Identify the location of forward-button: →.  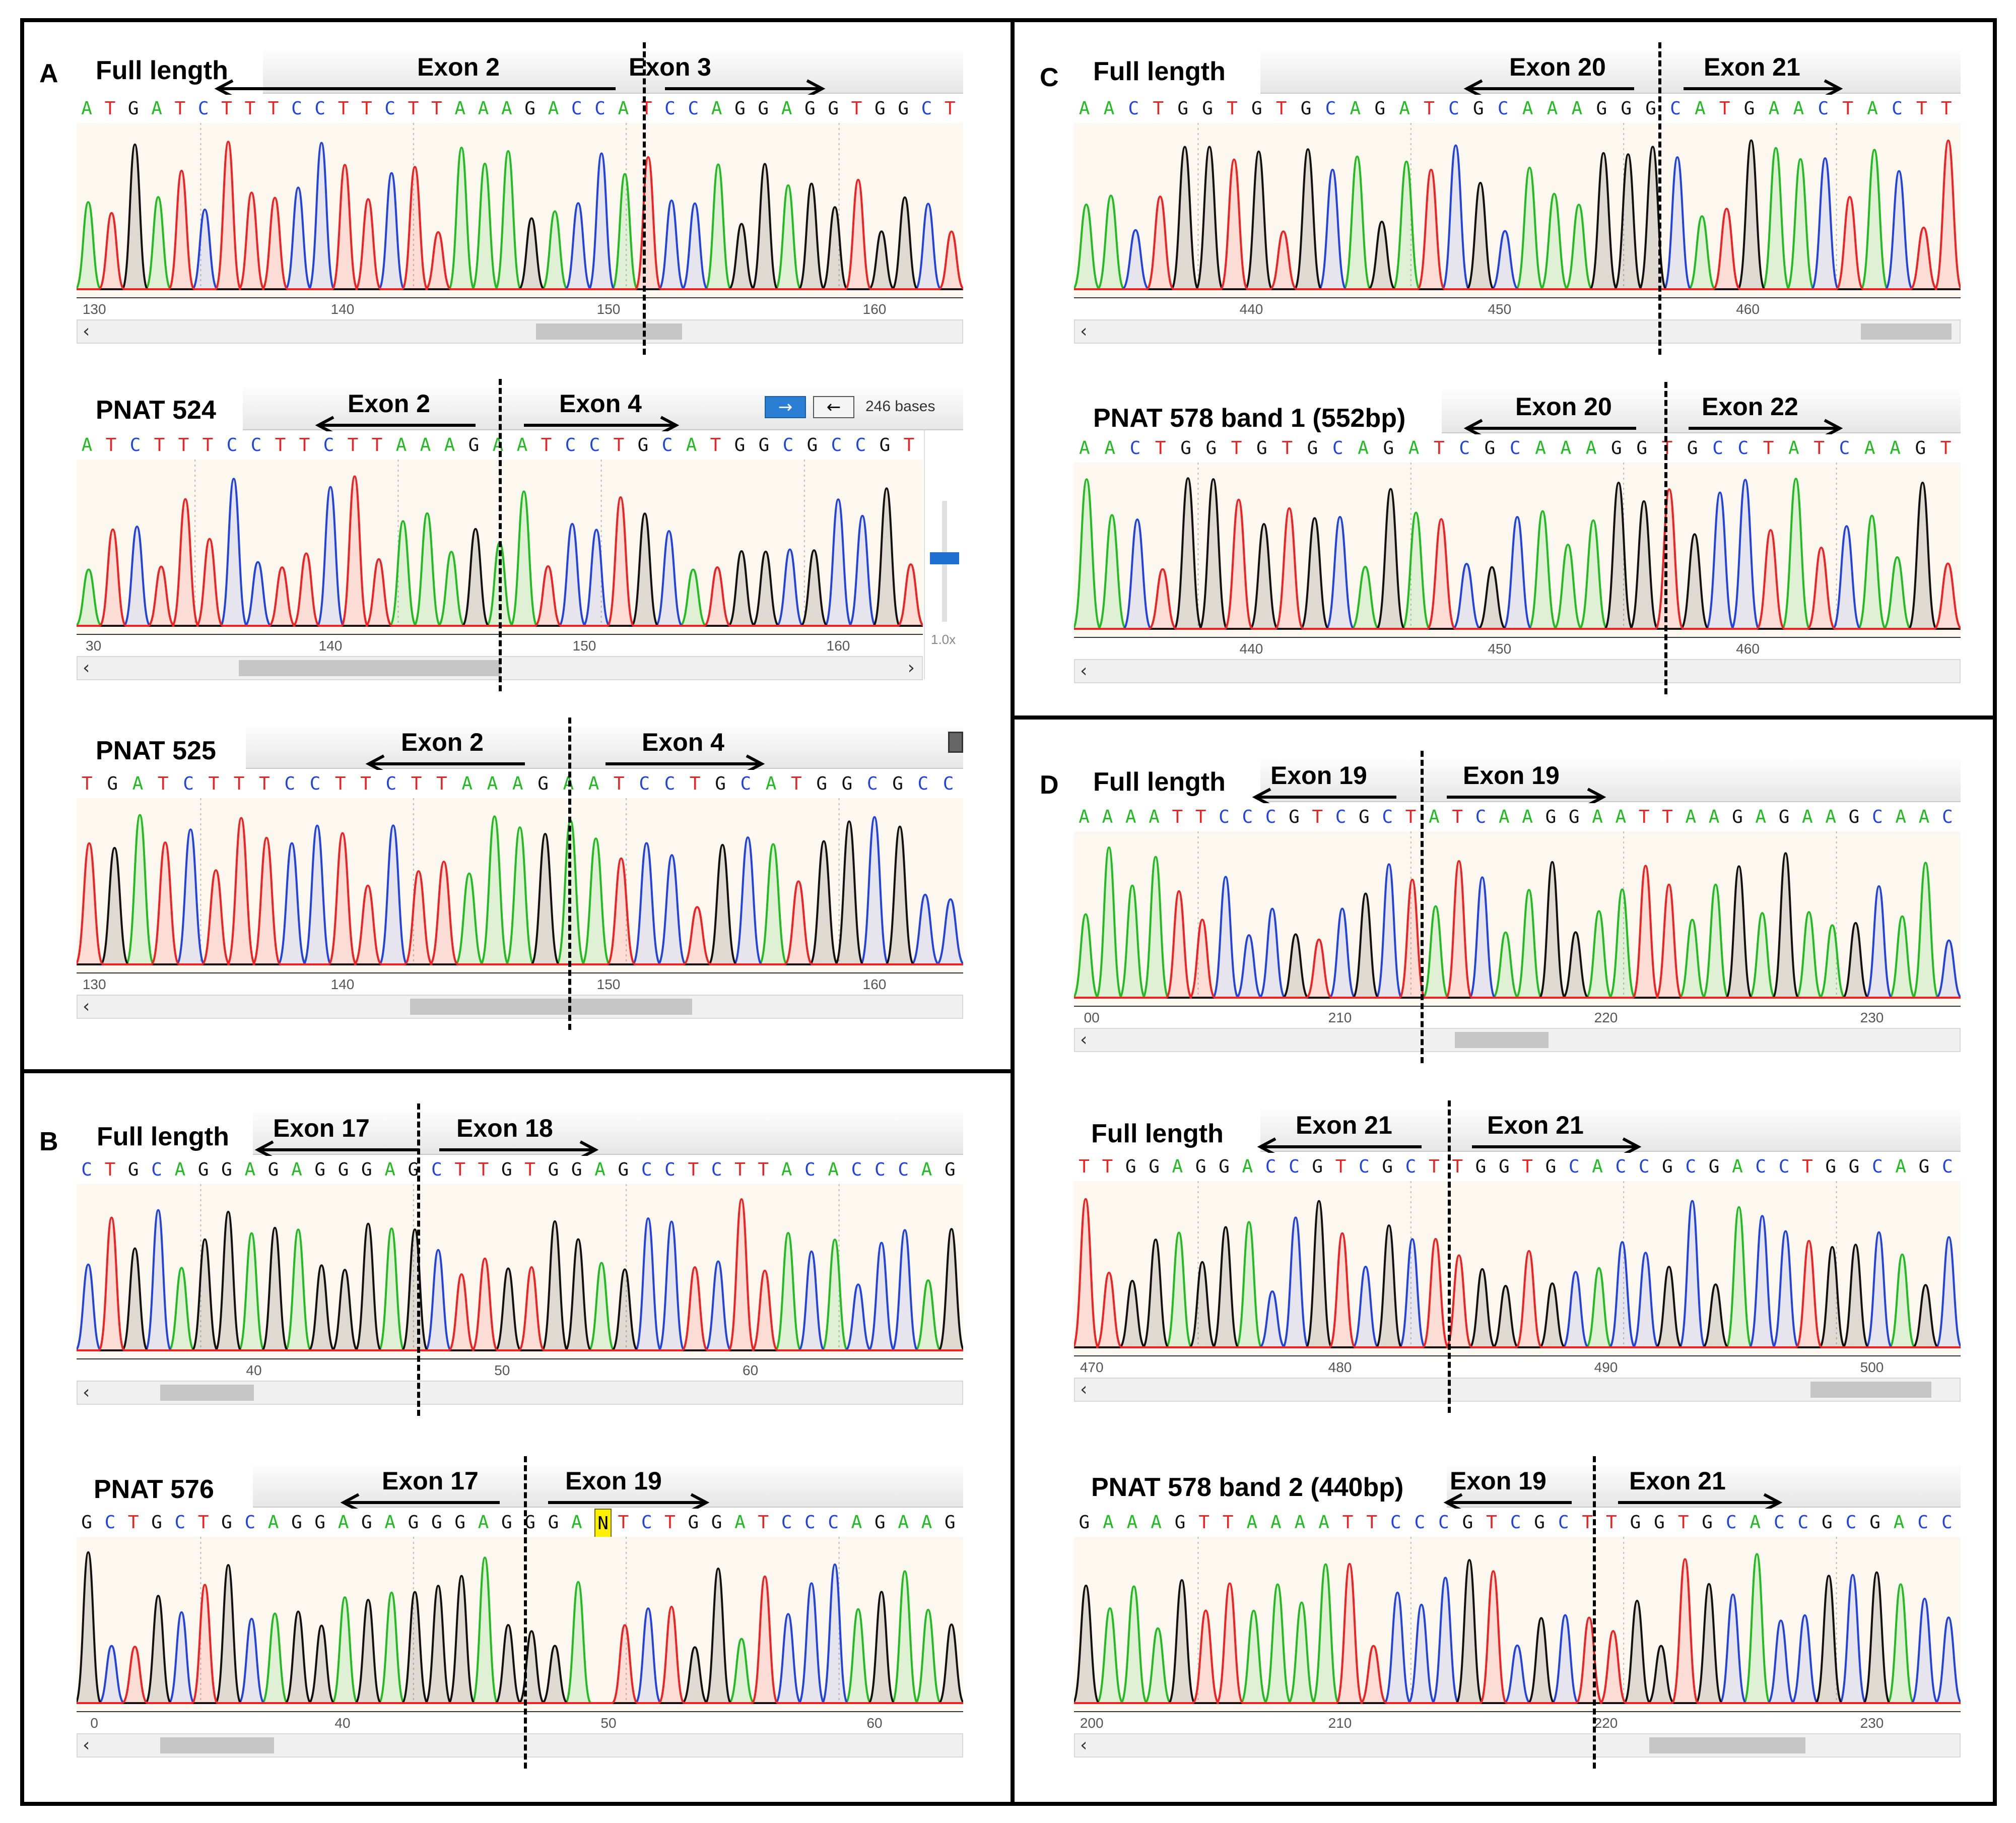
(785, 407).